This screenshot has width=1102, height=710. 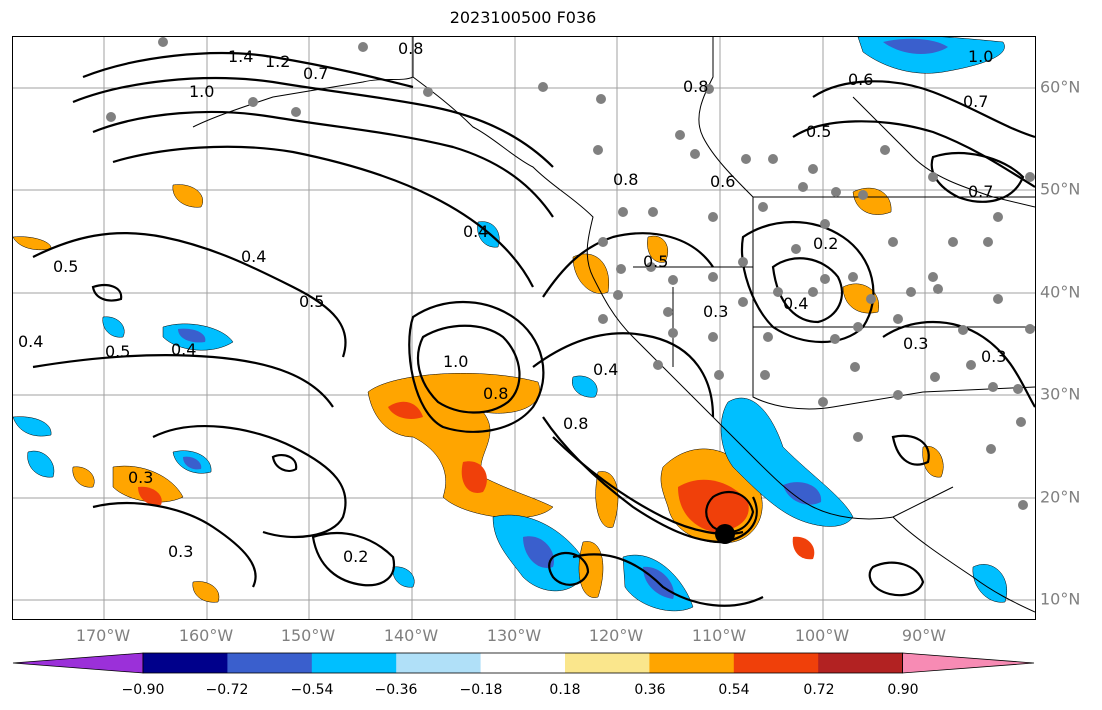 What do you see at coordinates (565, 690) in the screenshot?
I see `colorbar-tick-label: 0.18` at bounding box center [565, 690].